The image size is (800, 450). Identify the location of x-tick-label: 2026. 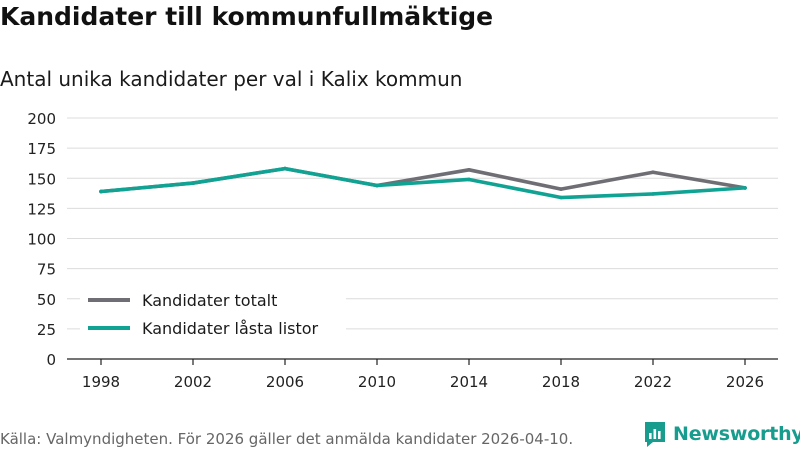
(745, 382).